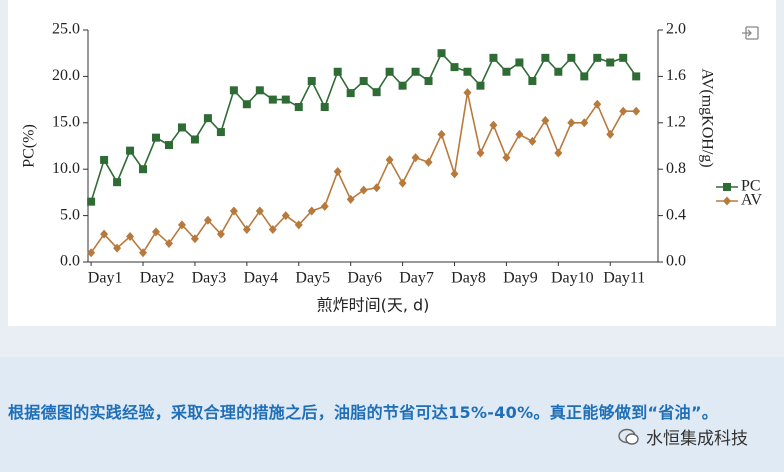  What do you see at coordinates (373, 305) in the screenshot?
I see `x-axis-label: 煎炸时间(天, d)` at bounding box center [373, 305].